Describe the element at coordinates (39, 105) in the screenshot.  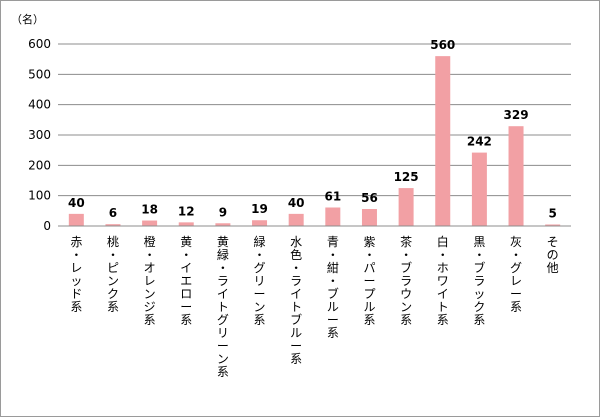
I see `y-tick-label: 400` at that location.